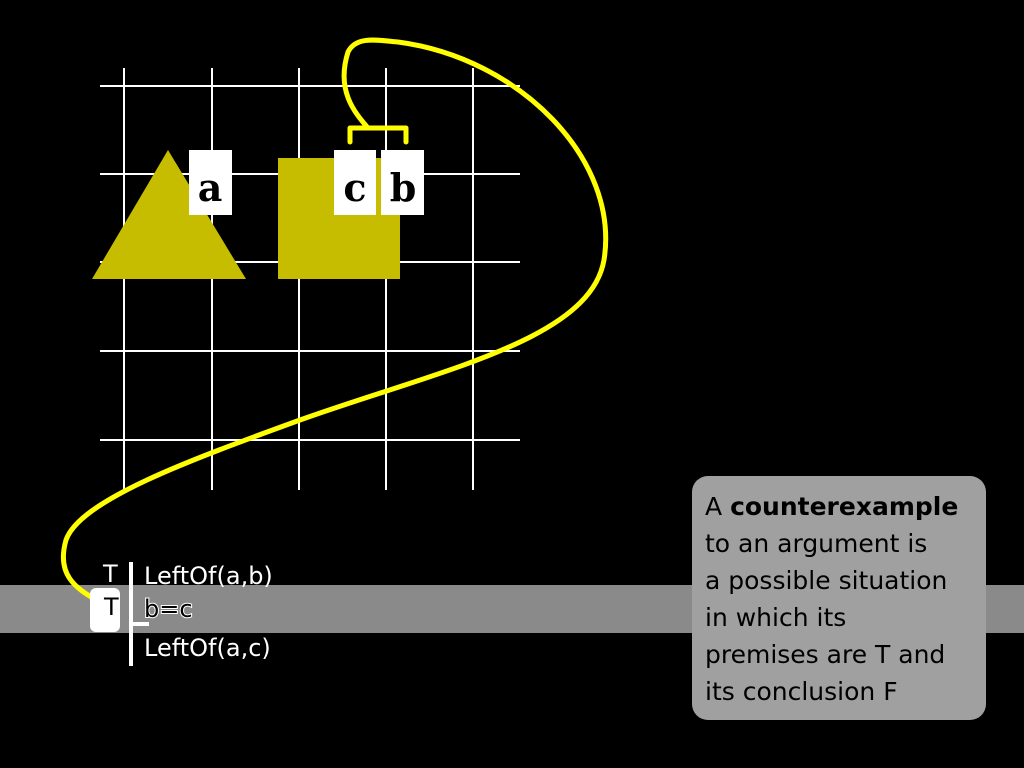  I want to click on callout-line-6: its conclusion F, so click(801, 691).